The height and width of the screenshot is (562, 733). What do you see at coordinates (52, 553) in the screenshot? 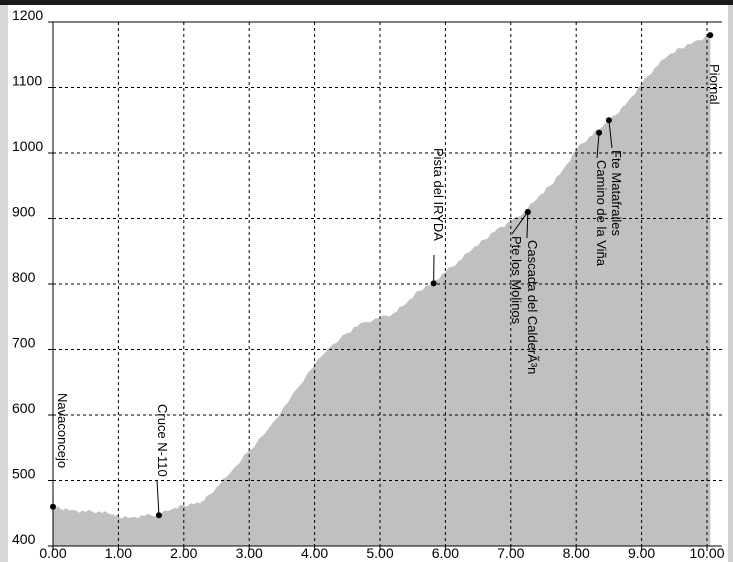
I see `x-tick-label: 0.00` at bounding box center [52, 553].